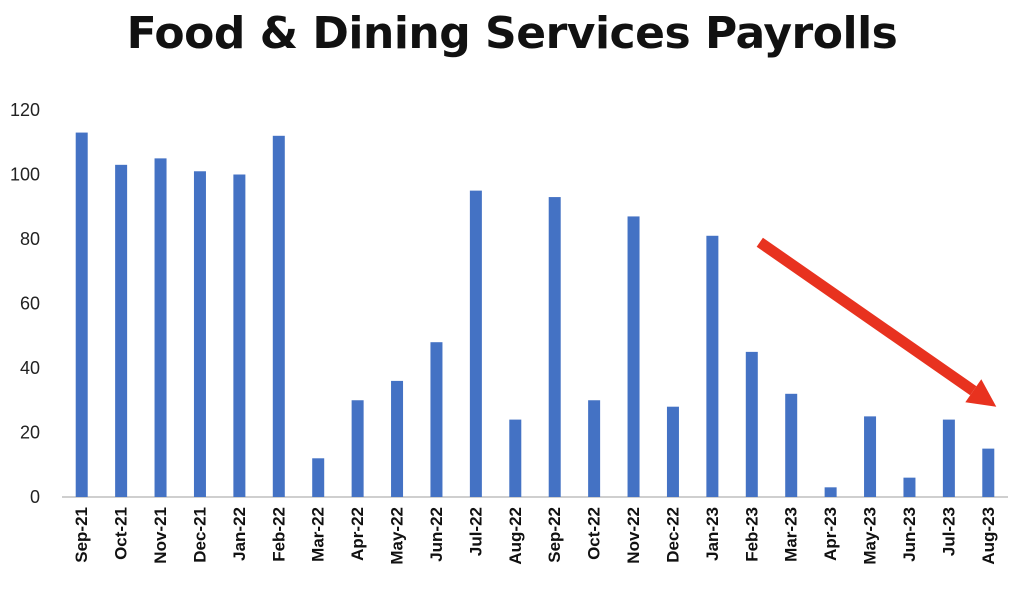 This screenshot has width=1024, height=611. Describe the element at coordinates (830, 534) in the screenshot. I see `x-tick-label: Apr-23` at that location.